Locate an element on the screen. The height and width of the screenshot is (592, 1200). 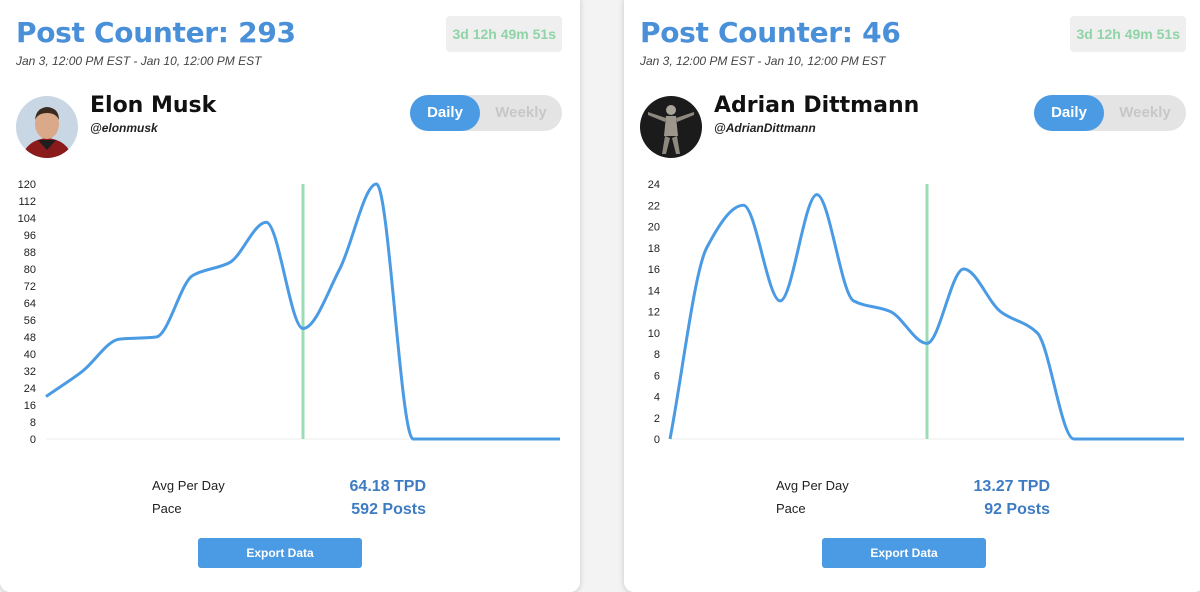
statue-photo-icon is located at coordinates (671, 127).